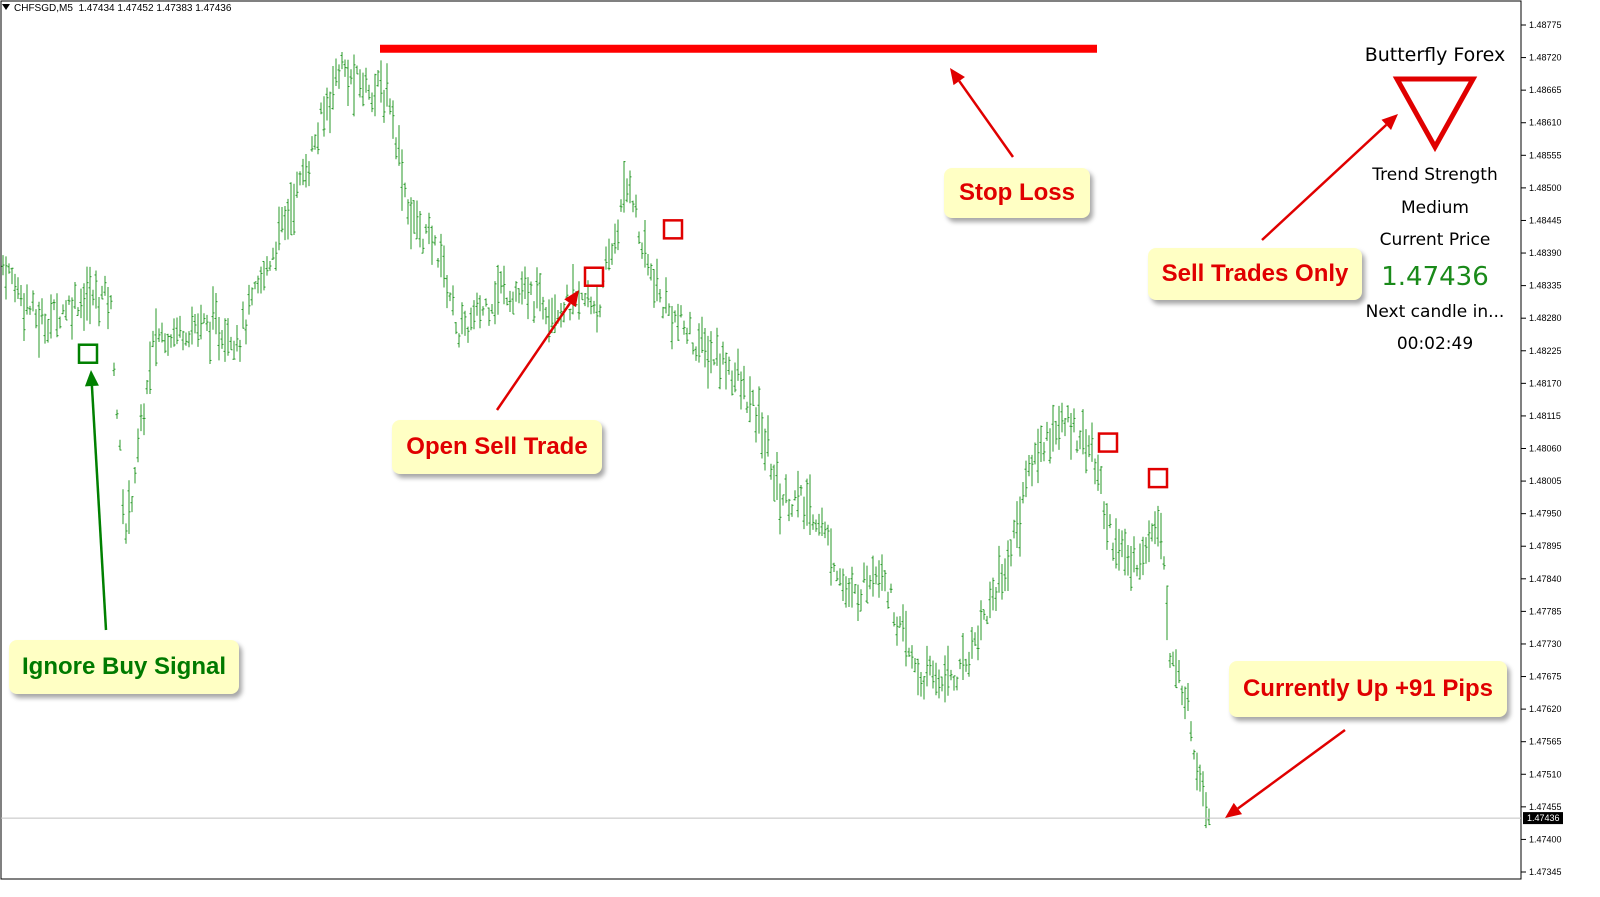  What do you see at coordinates (1545, 839) in the screenshot?
I see `axis-tick-label: 1.47400` at bounding box center [1545, 839].